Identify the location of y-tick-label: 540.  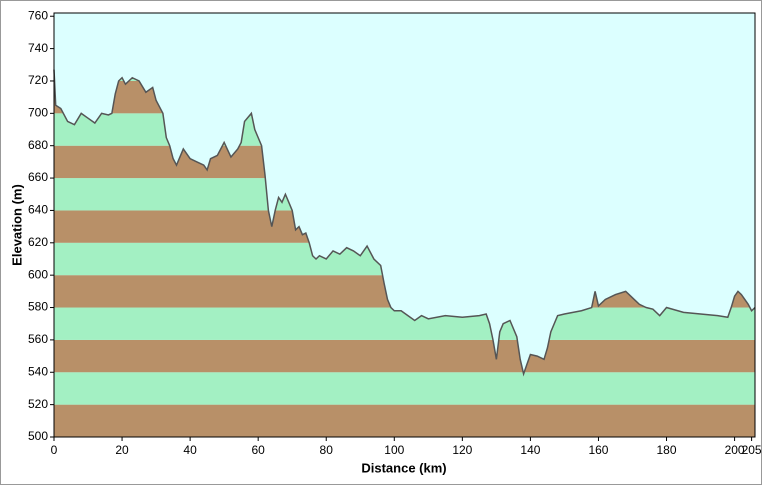
(38, 371).